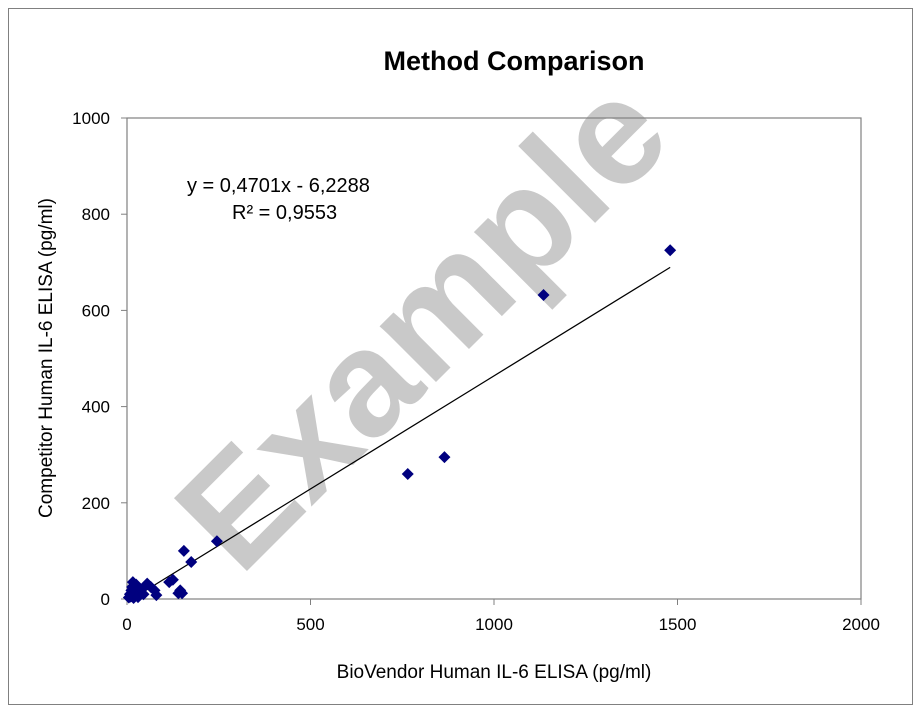  Describe the element at coordinates (105, 599) in the screenshot. I see `y-tick-label: 0` at that location.